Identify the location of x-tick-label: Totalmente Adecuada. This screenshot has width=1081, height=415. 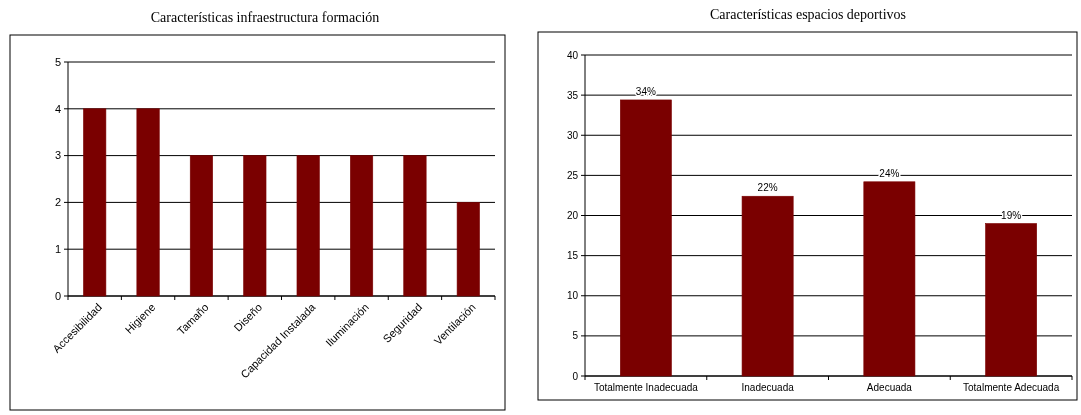
(1011, 387).